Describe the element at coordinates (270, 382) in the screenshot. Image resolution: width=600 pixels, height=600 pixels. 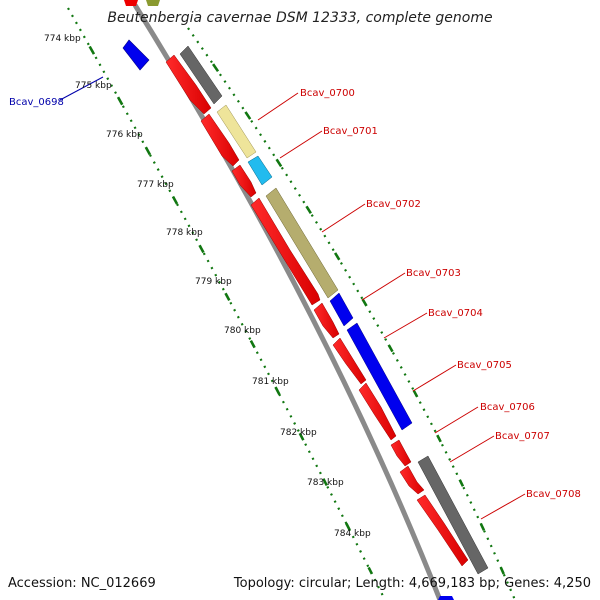
I see `ruler-label: 781 kbp` at that location.